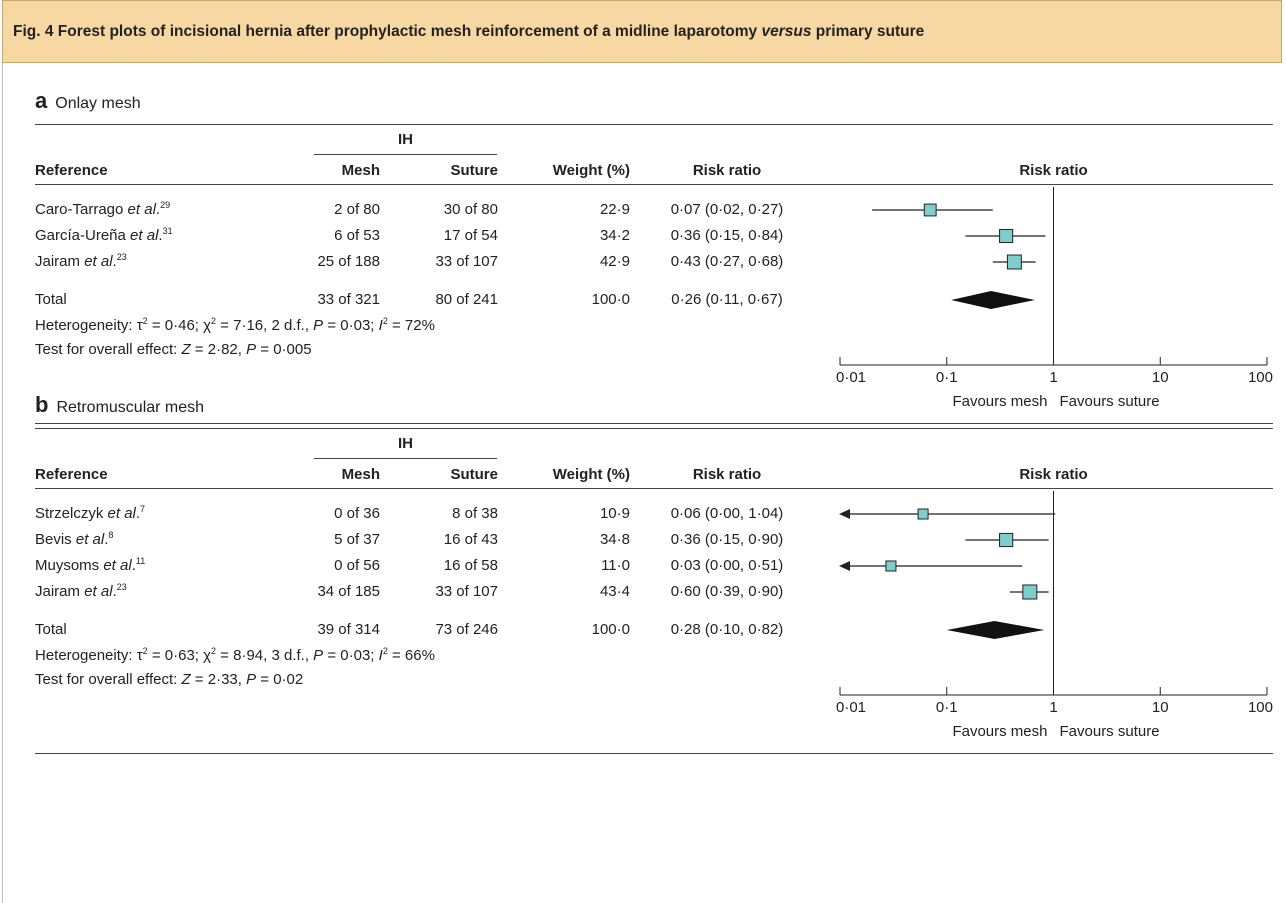 The width and height of the screenshot is (1286, 903). I want to click on study-weight: 34·2, so click(614, 235).